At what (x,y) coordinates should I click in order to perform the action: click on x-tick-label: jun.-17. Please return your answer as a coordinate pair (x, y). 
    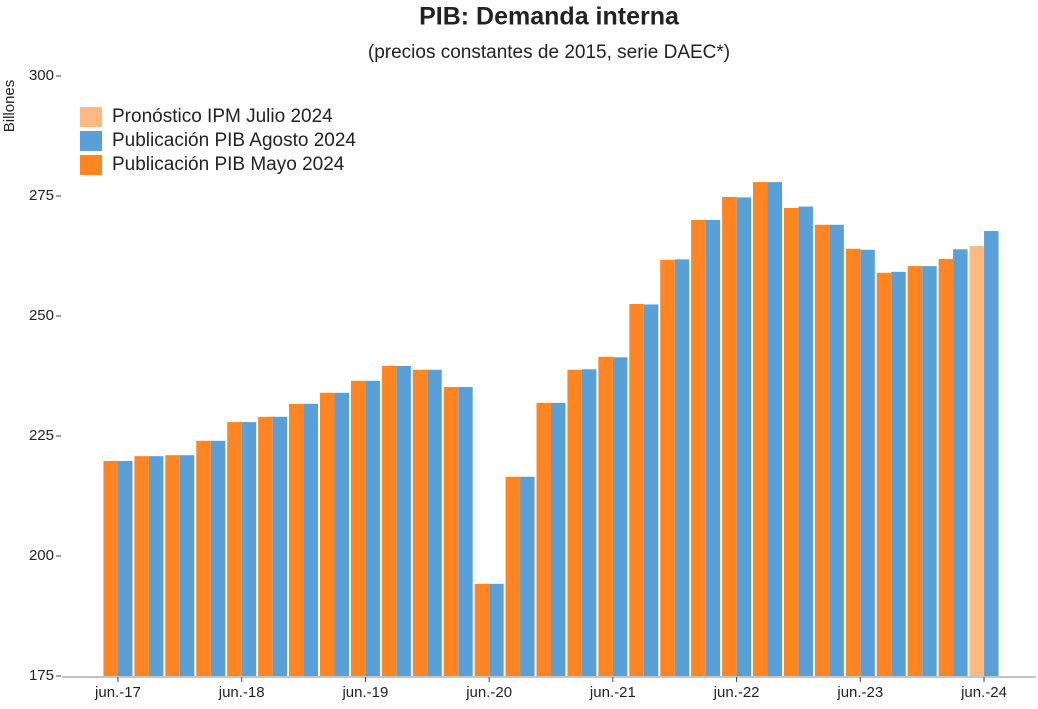
    Looking at the image, I should click on (117, 692).